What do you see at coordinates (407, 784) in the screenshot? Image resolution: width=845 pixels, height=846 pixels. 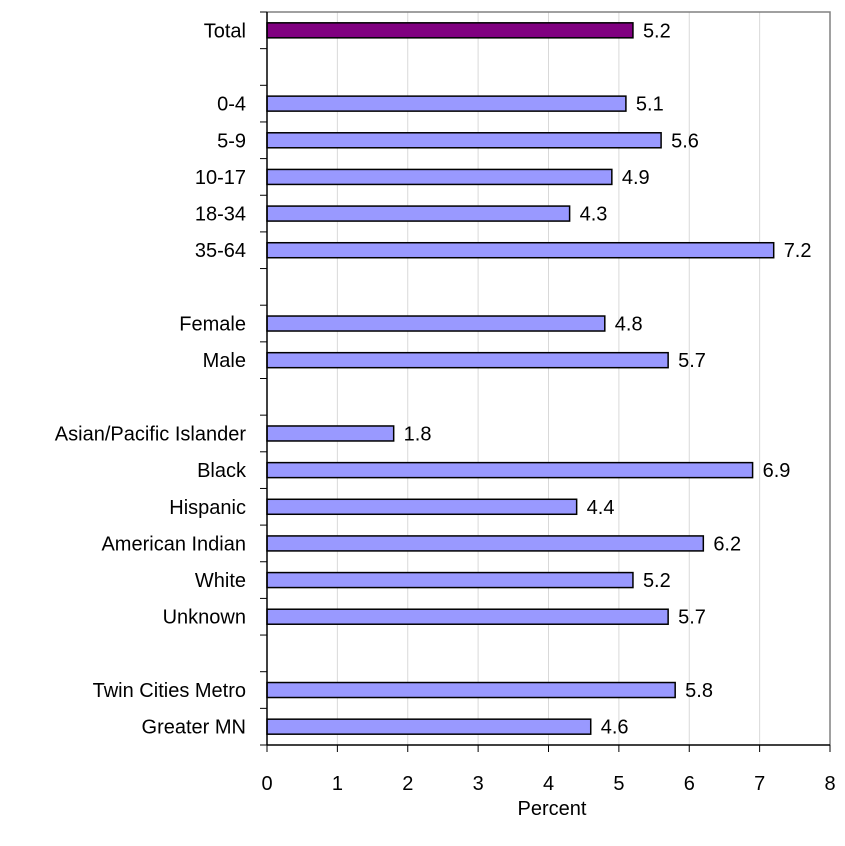 I see `x-tick-label: 2` at bounding box center [407, 784].